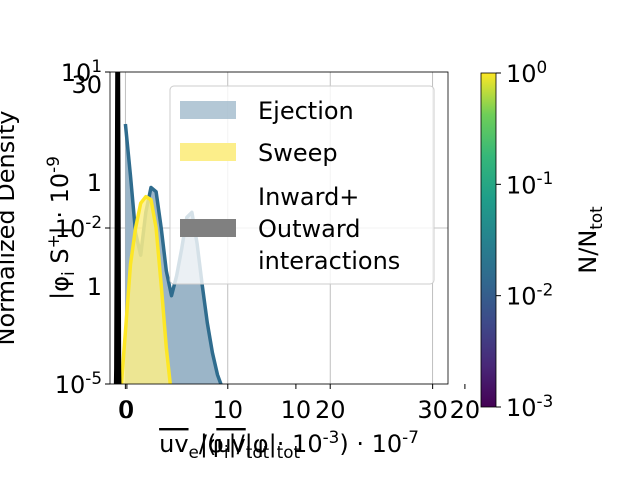 This screenshot has width=640, height=480. I want to click on y-axis-label: Normalized Density, so click(10, 228).